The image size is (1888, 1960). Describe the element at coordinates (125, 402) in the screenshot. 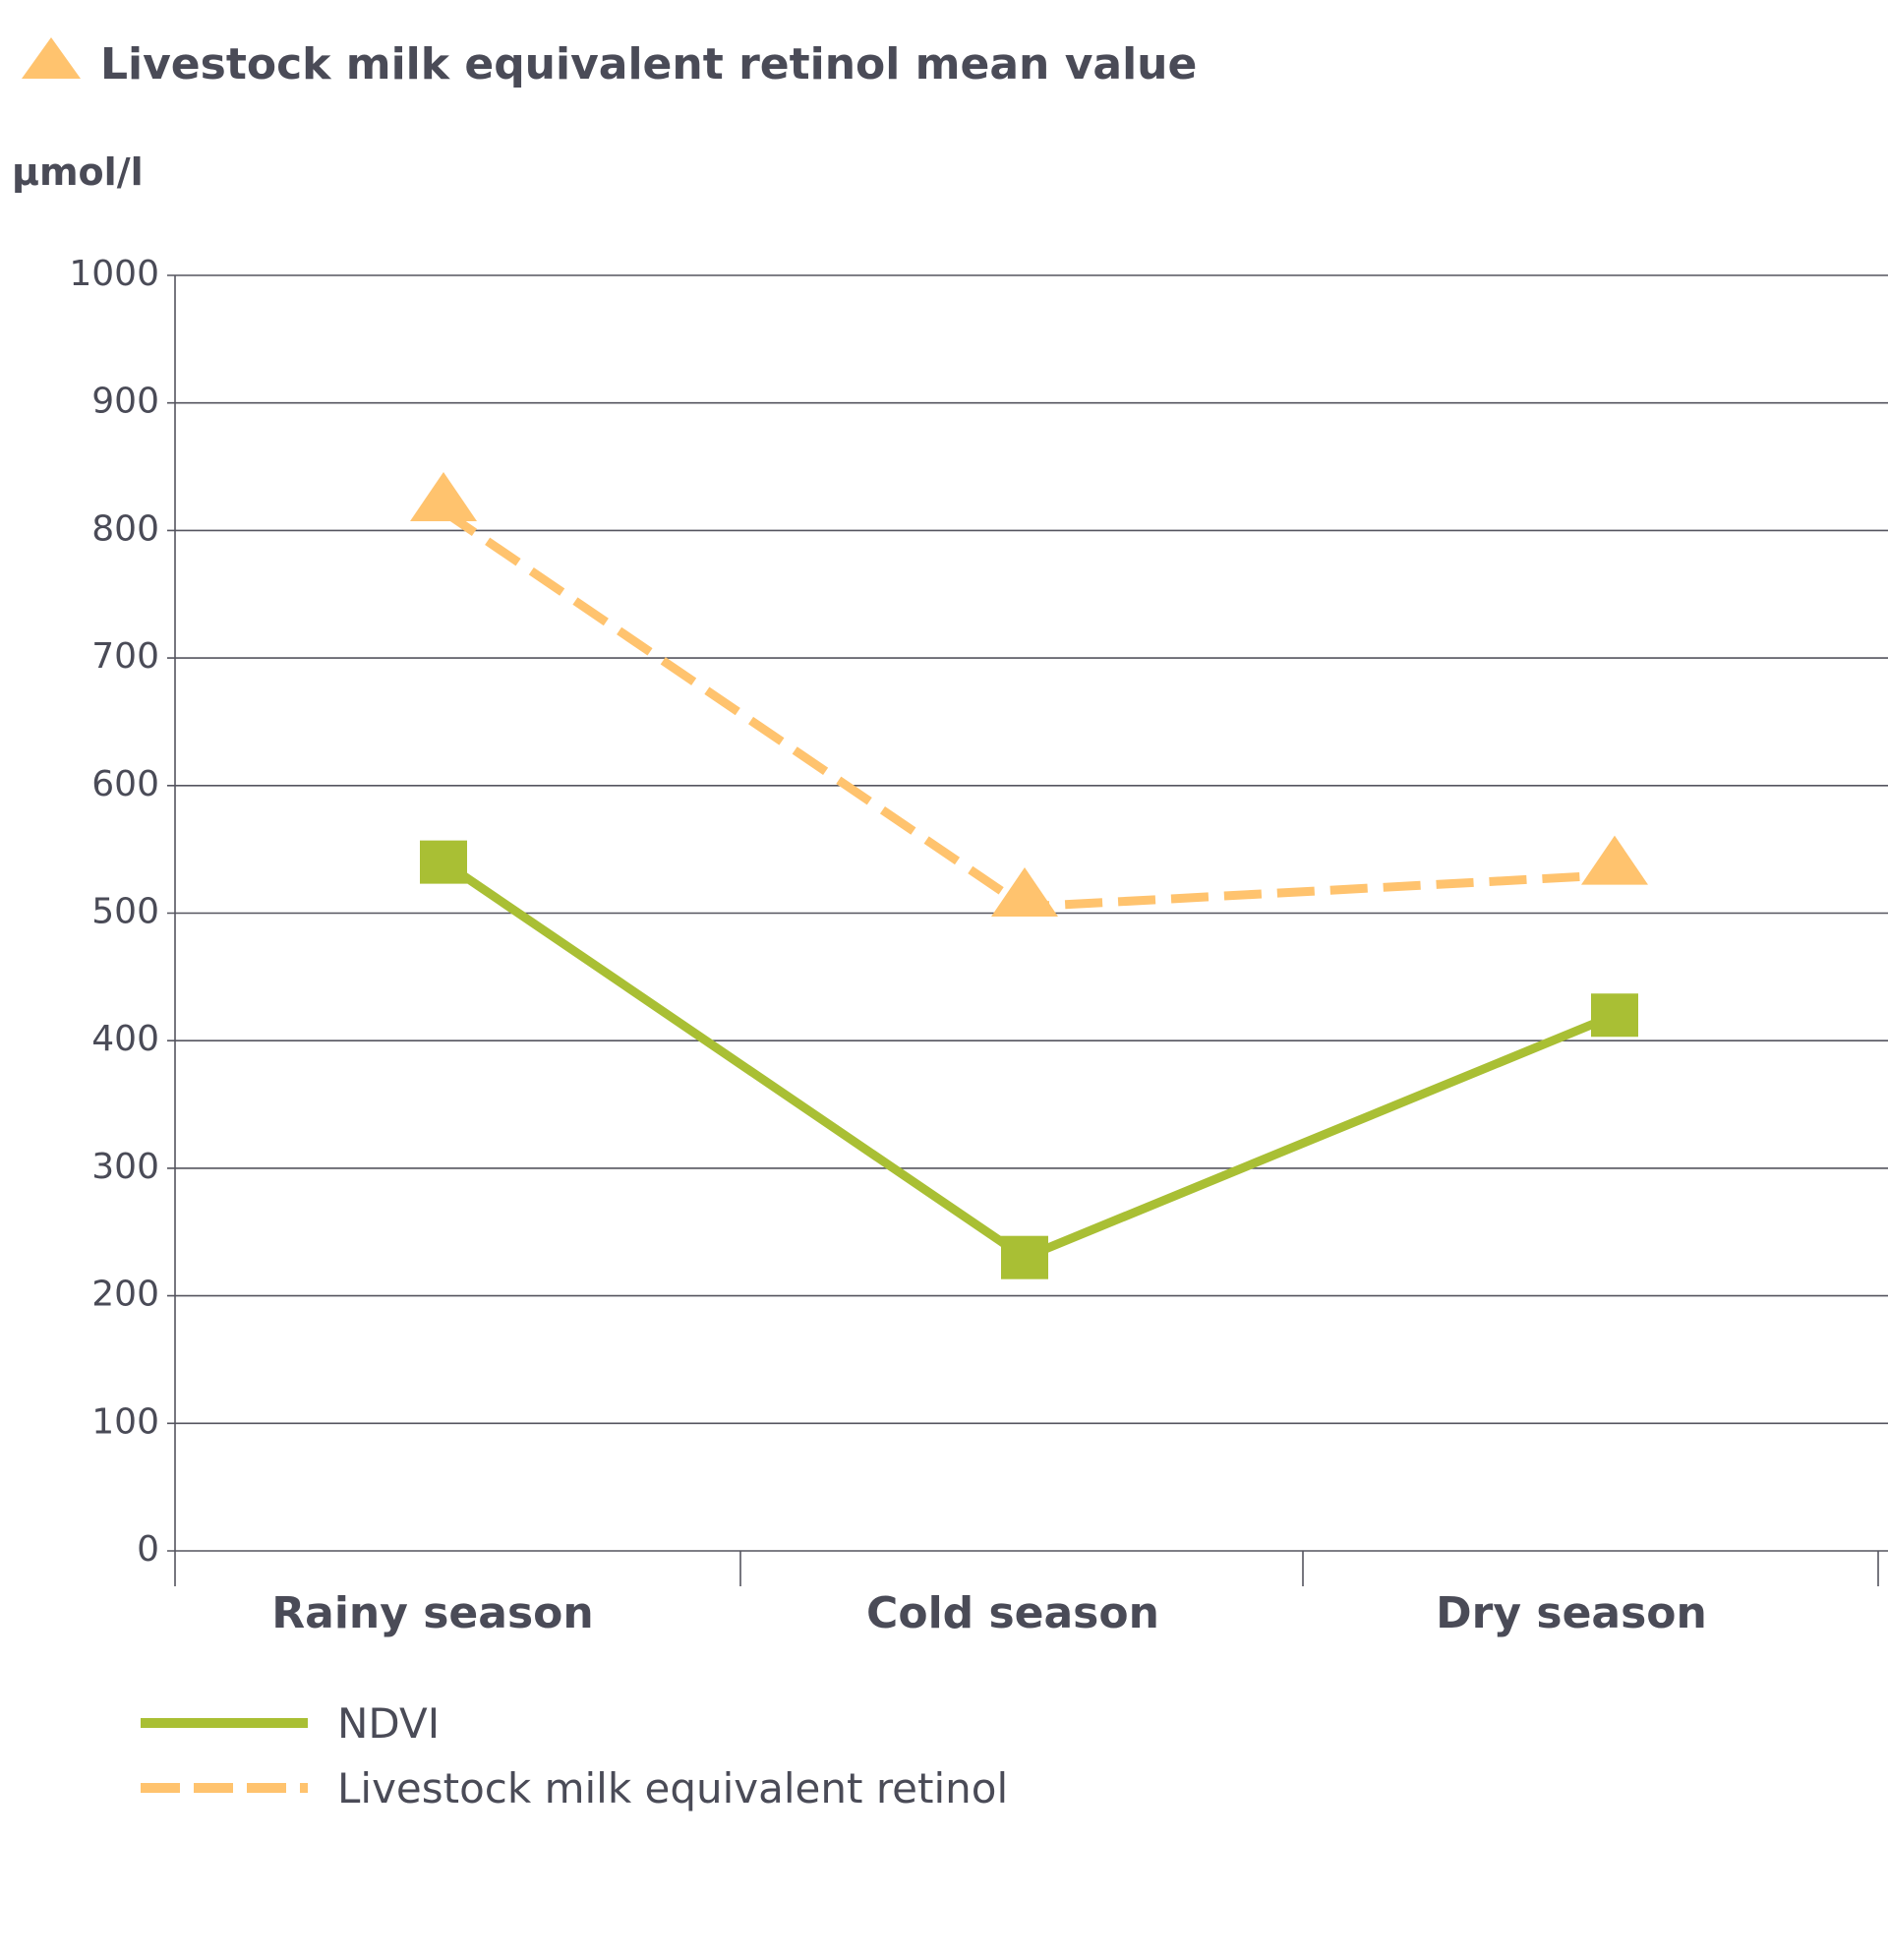

I see `y-tick-label: 900` at that location.